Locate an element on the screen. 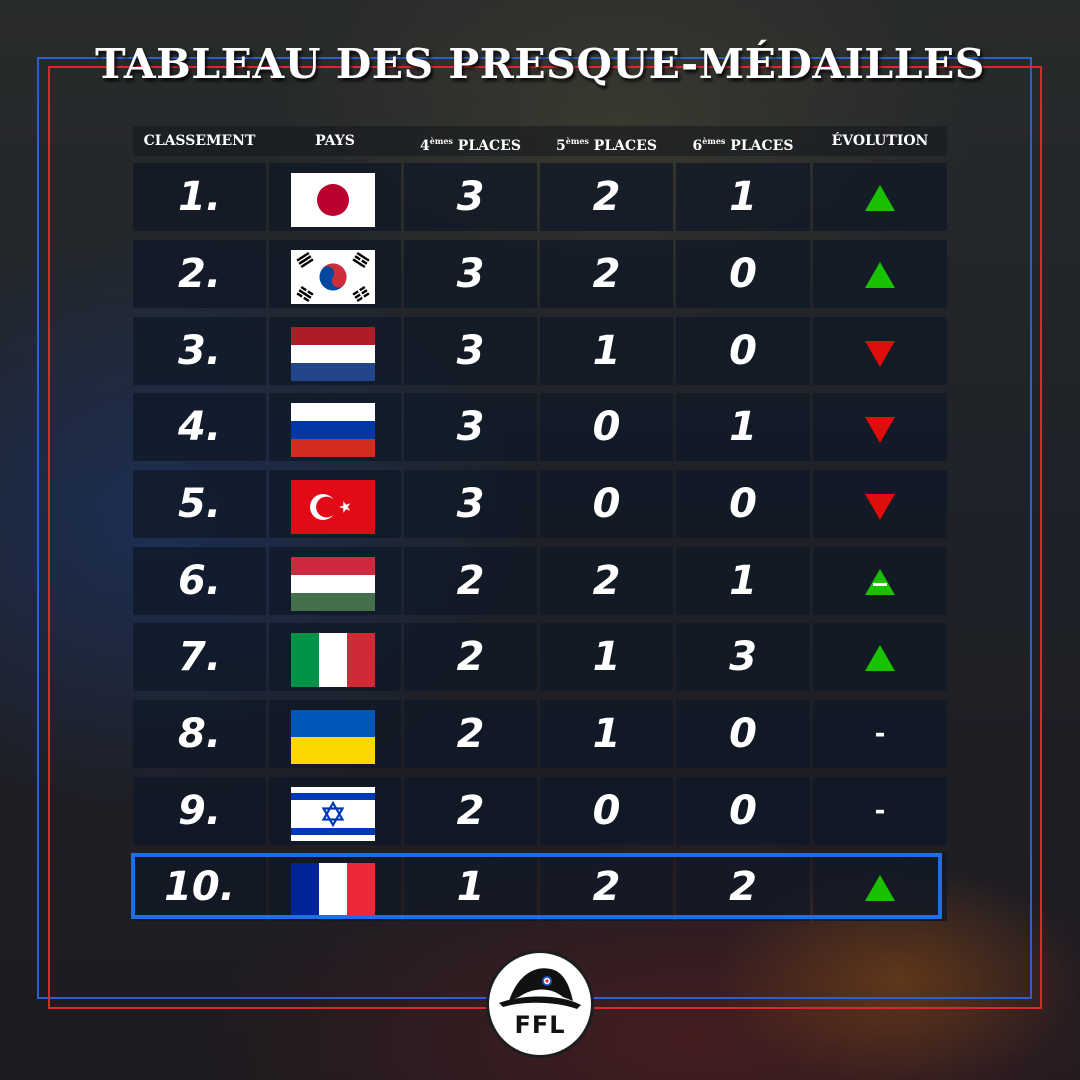  table-row: 8. 2 1 0 - is located at coordinates (540, 734).